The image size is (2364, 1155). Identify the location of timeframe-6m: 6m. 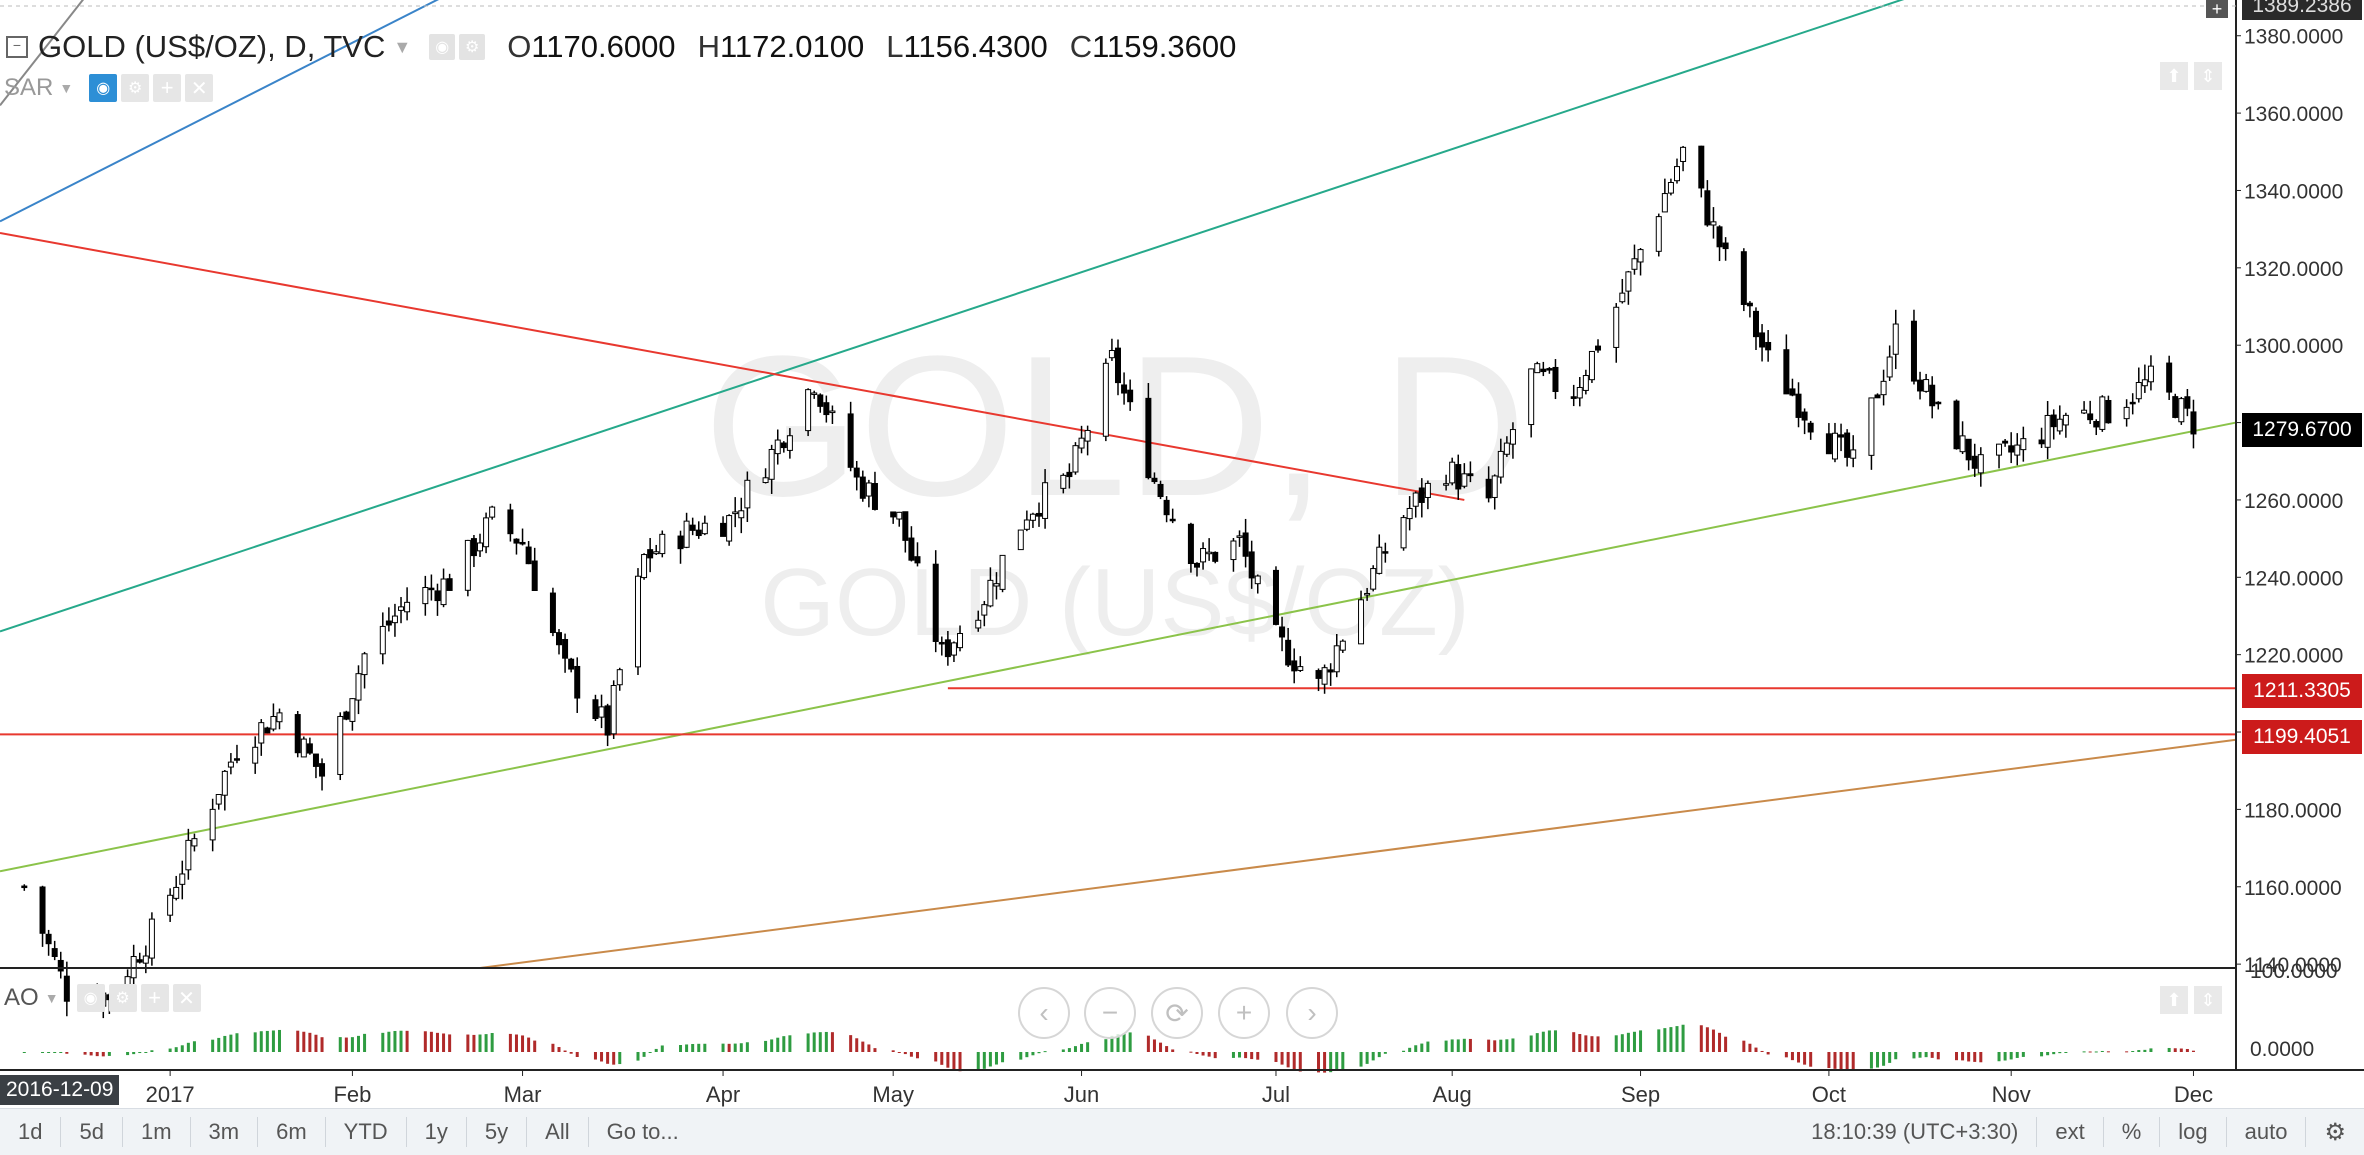
(292, 1132).